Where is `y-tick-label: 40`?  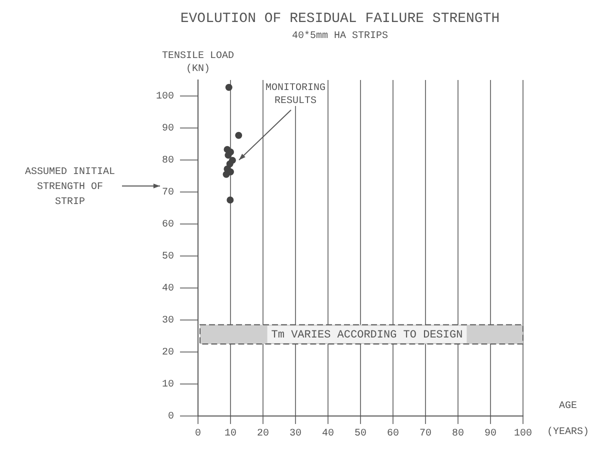 y-tick-label: 40 is located at coordinates (168, 289).